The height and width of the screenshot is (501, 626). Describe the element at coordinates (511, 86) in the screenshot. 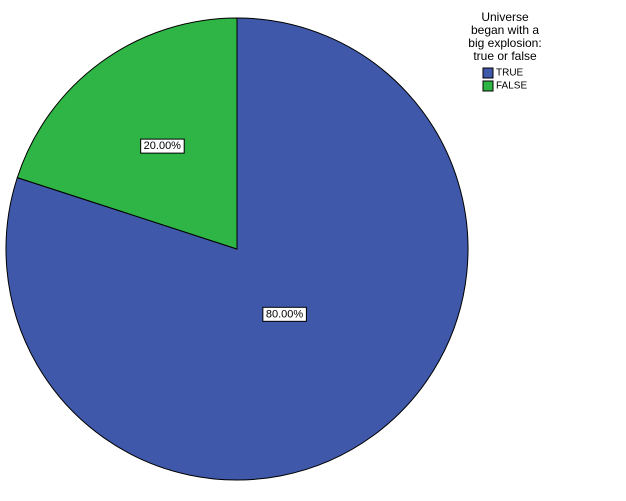

I see `legend-label: FALSE` at that location.